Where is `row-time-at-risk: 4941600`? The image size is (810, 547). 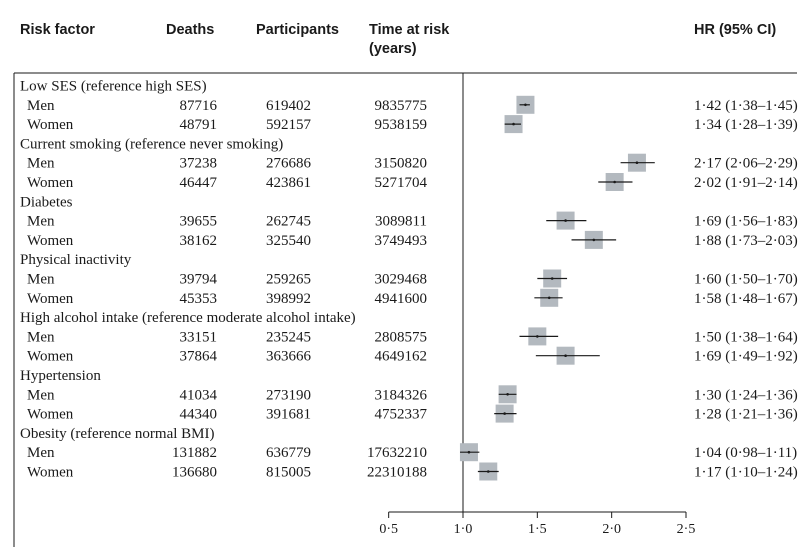
row-time-at-risk: 4941600 is located at coordinates (401, 299).